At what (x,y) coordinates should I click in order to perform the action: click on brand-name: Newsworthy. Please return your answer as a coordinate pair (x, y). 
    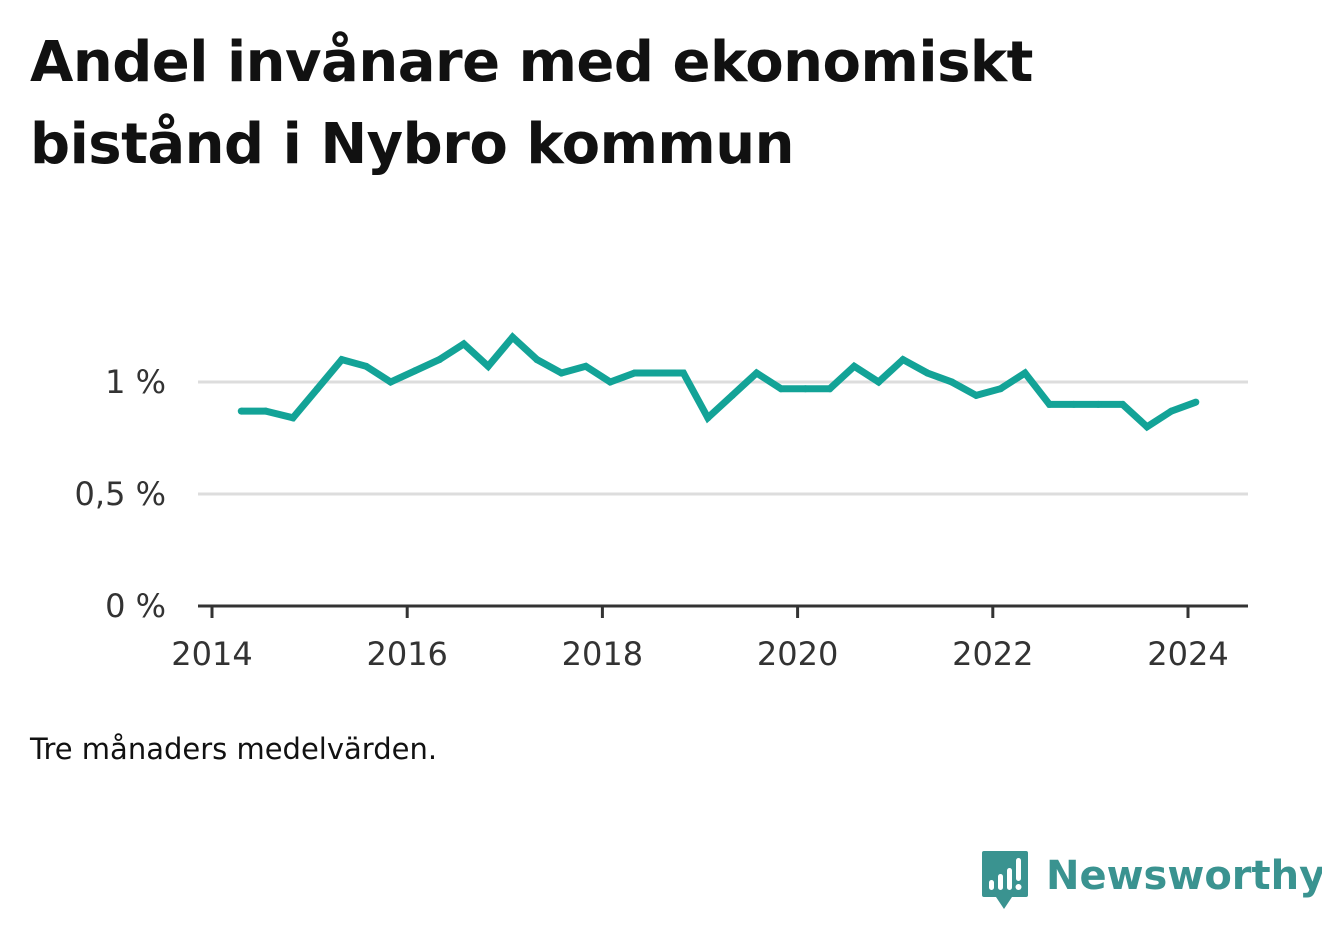
    Looking at the image, I should click on (1184, 876).